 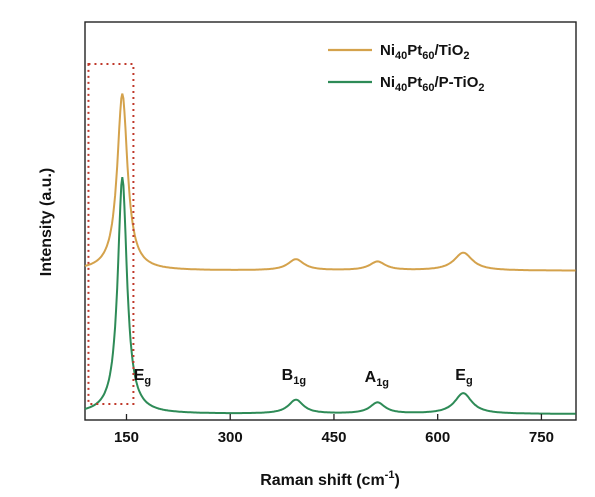 What do you see at coordinates (425, 52) in the screenshot?
I see `legend-label-1: Ni40Pt60/TiO2` at bounding box center [425, 52].